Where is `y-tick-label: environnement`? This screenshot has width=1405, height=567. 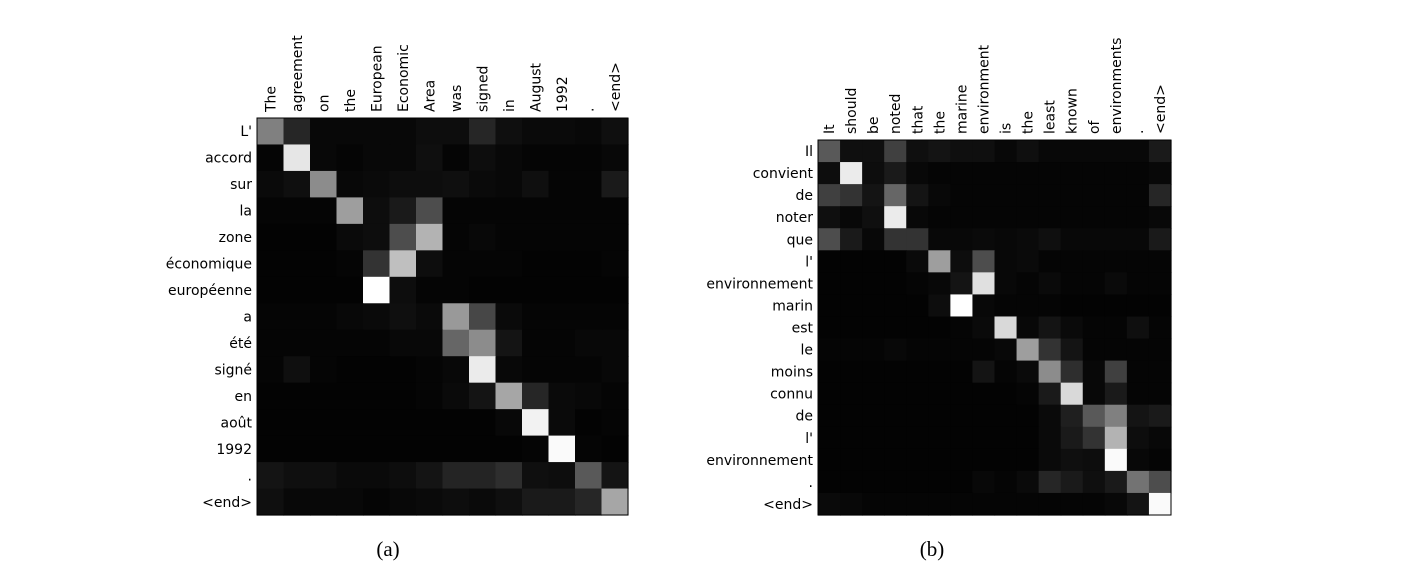 y-tick-label: environnement is located at coordinates (759, 461).